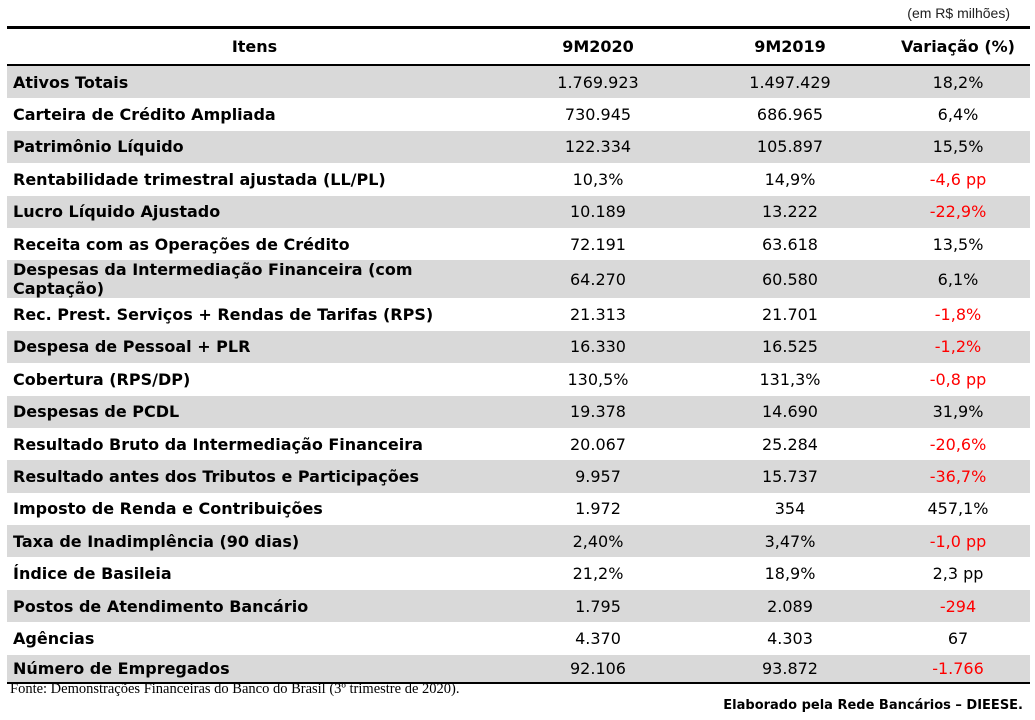 Image resolution: width=1035 pixels, height=720 pixels. What do you see at coordinates (598, 179) in the screenshot?
I see `cell-9m2020: 10,3%` at bounding box center [598, 179].